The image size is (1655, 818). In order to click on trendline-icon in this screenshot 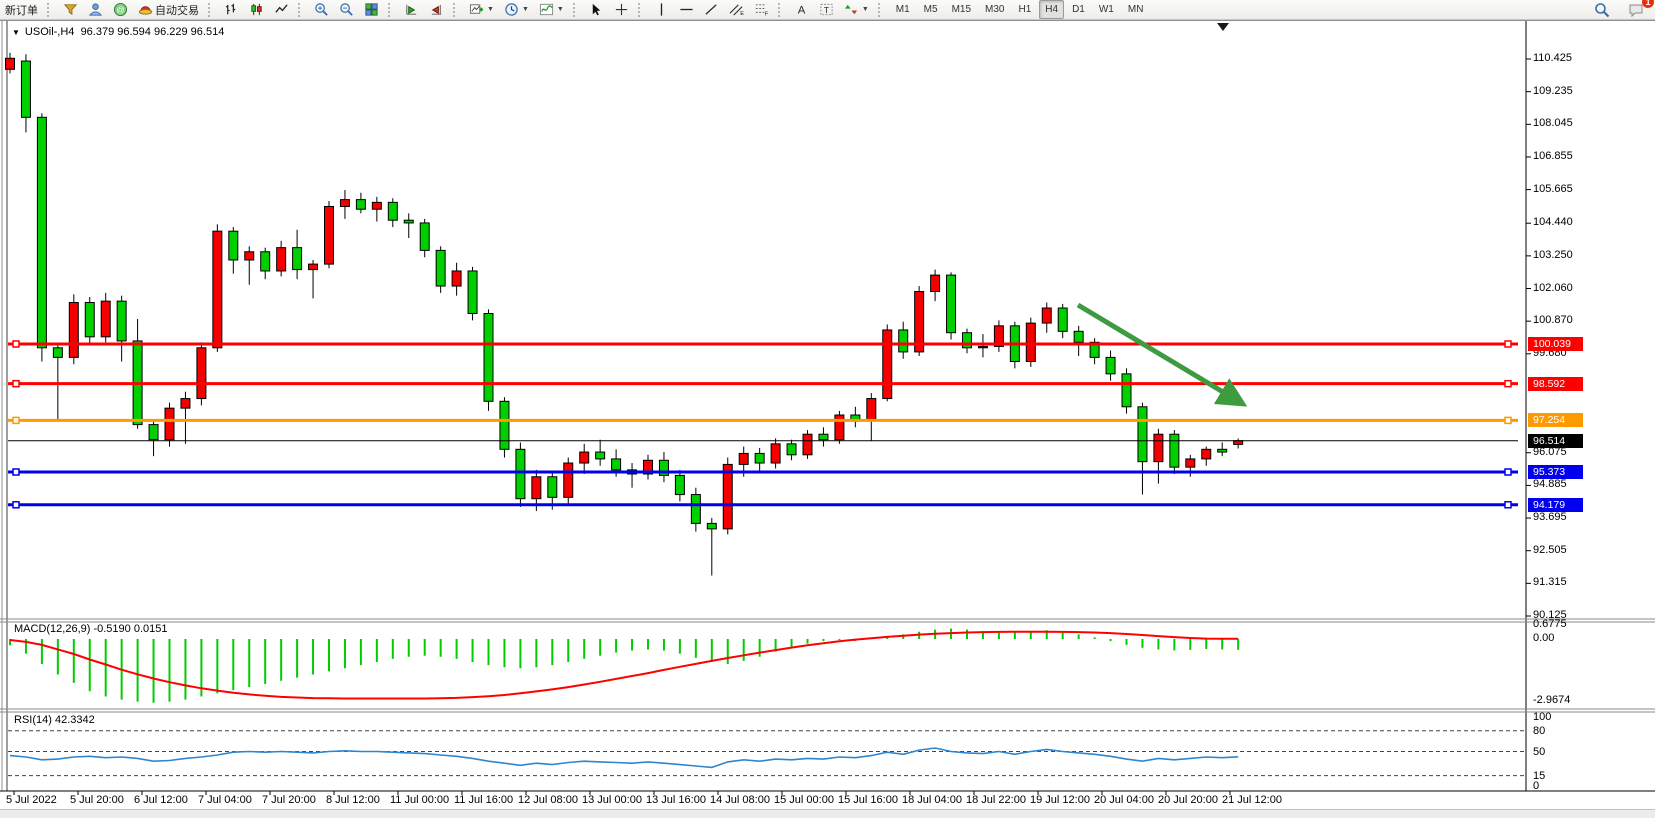, I will do `click(711, 9)`.